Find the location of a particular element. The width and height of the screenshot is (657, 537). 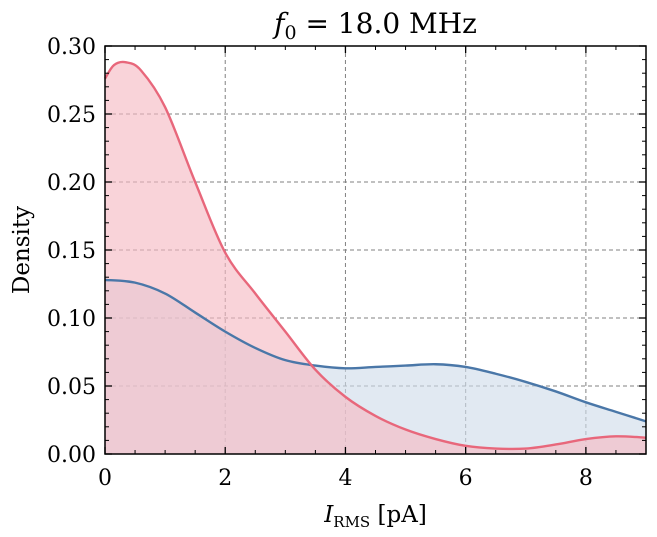

chart-title: f0 = 18.0 MHz is located at coordinates (374, 25).